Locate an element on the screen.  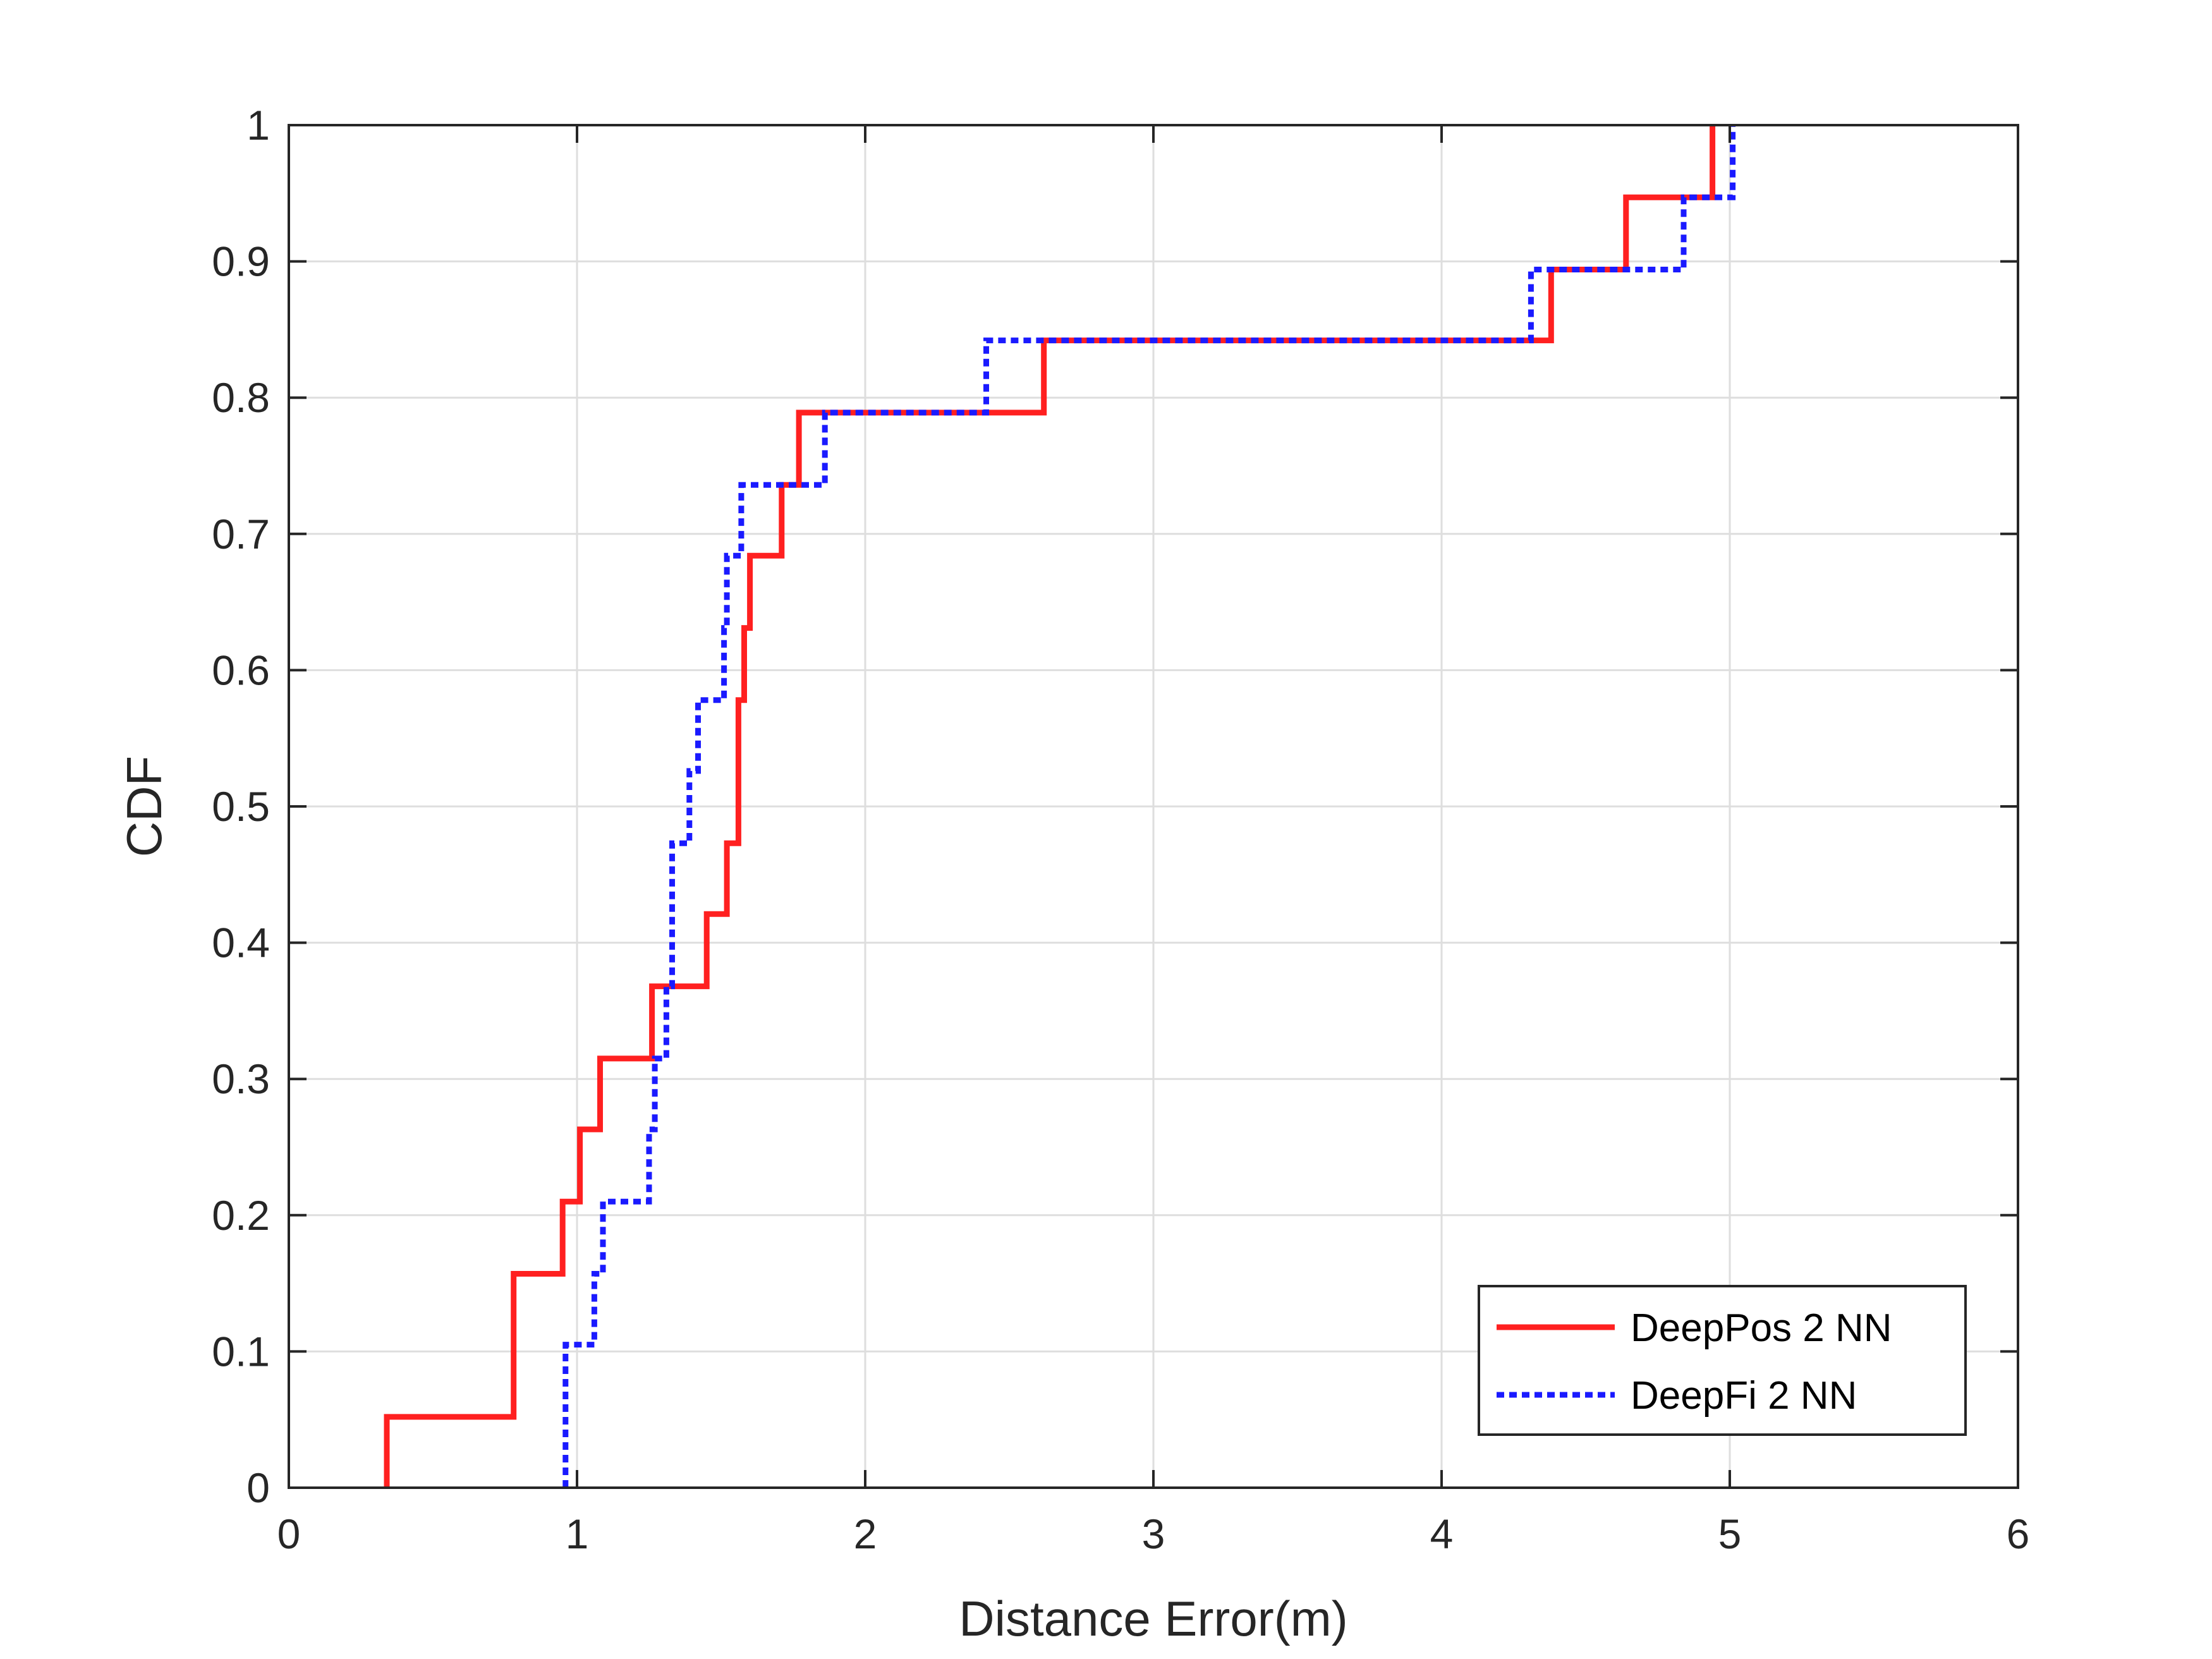
x-axis-label: Distance Error(m) is located at coordinates (1153, 1618).